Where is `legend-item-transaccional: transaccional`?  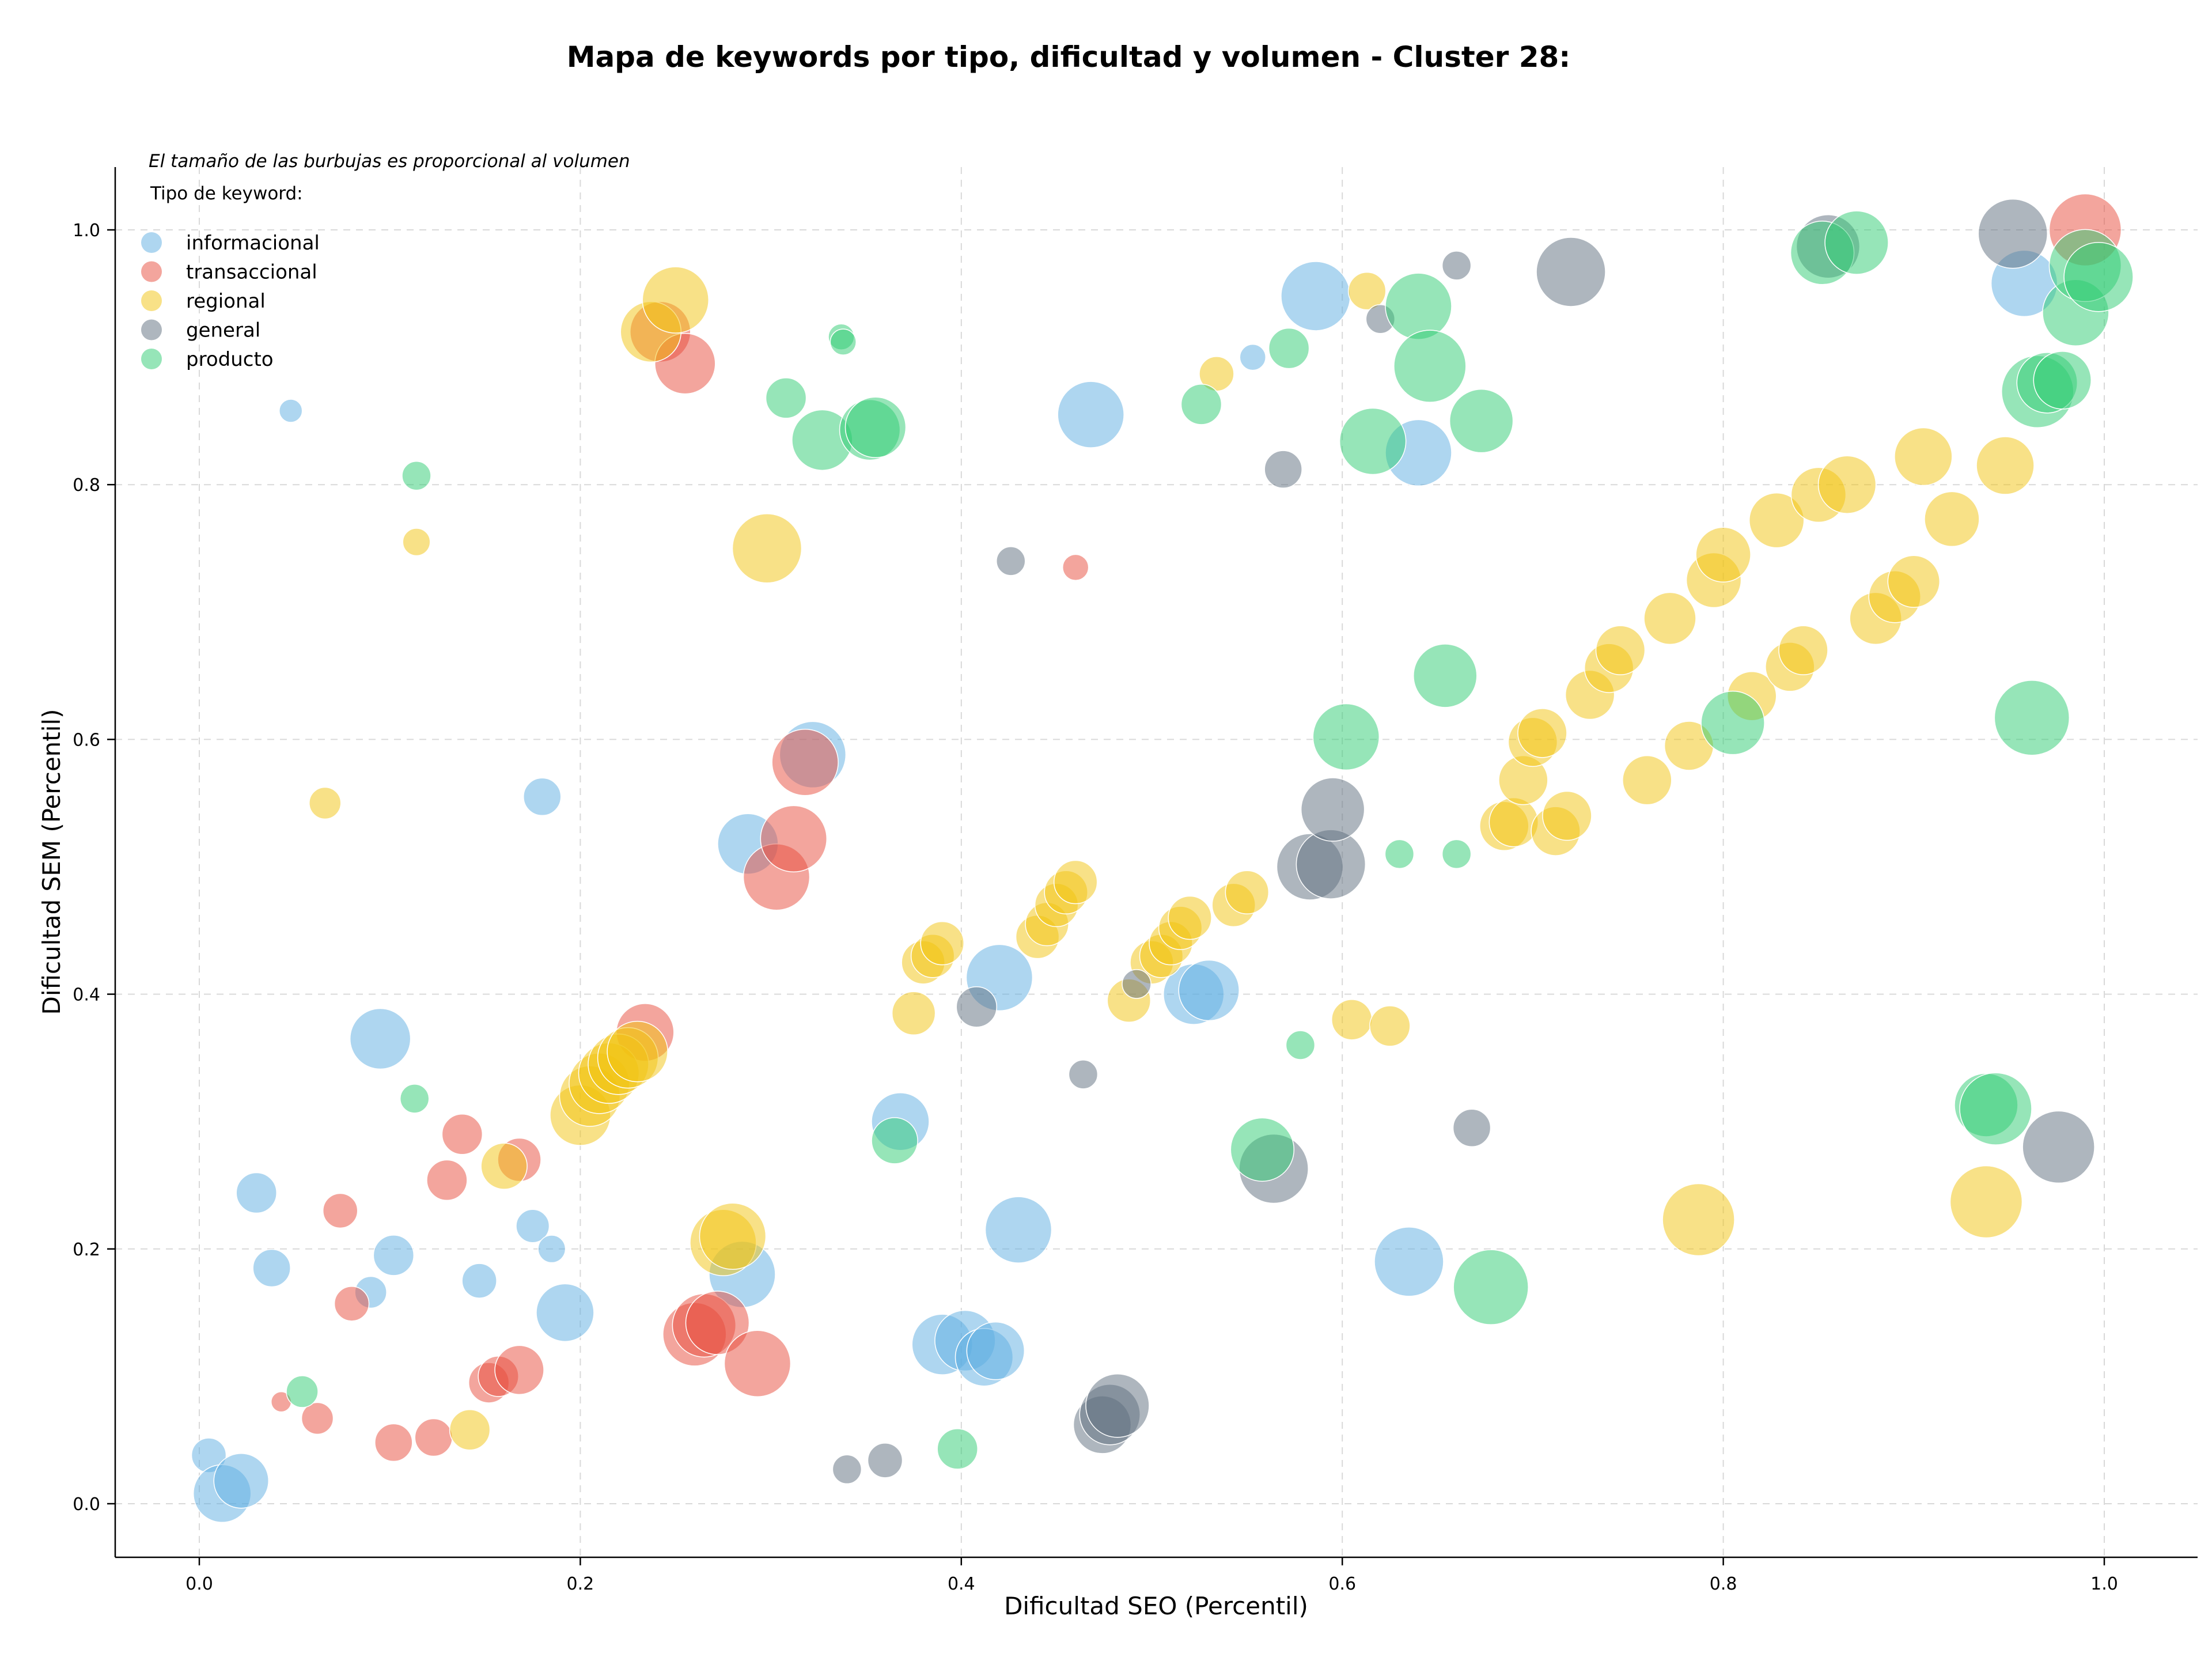
legend-item-transaccional: transaccional is located at coordinates (229, 272).